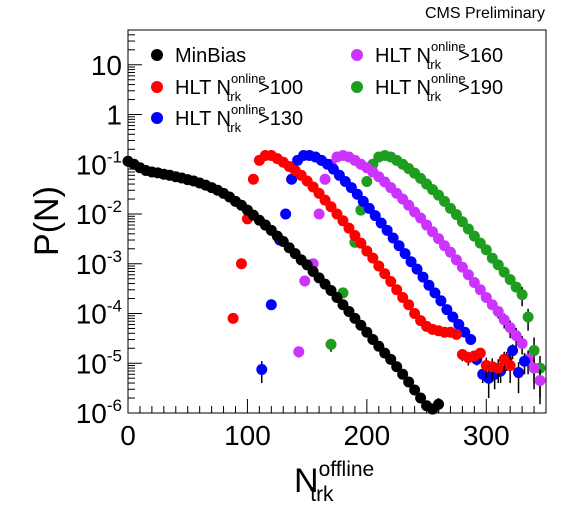  What do you see at coordinates (114, 115) in the screenshot?
I see `y-tick-label: 1` at bounding box center [114, 115].